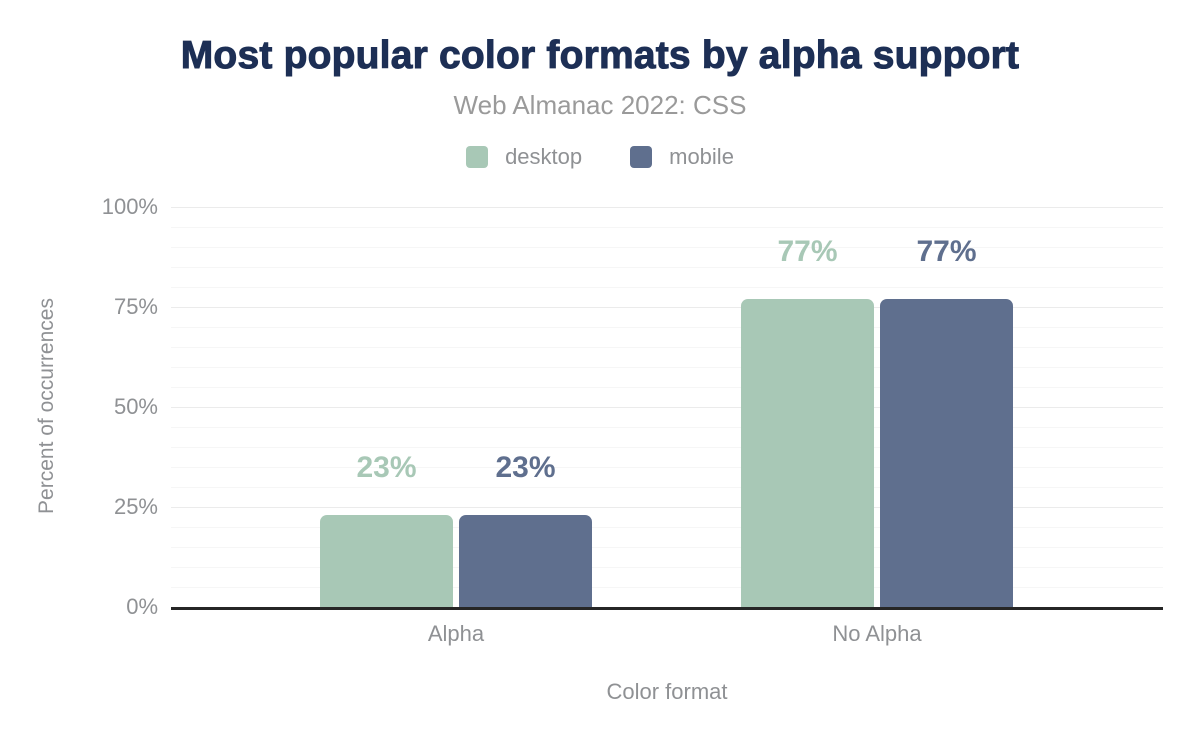 The image size is (1200, 742). Describe the element at coordinates (129, 206) in the screenshot. I see `y-tick-label: 100%` at that location.